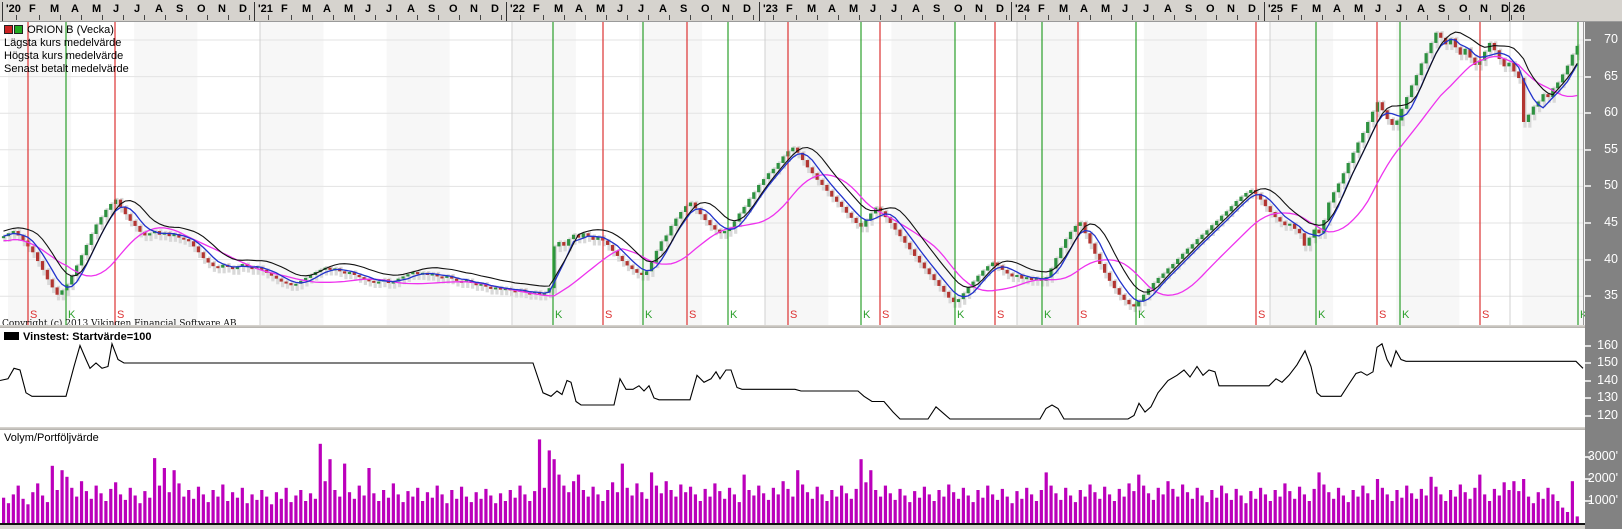 This screenshot has width=1622, height=529. What do you see at coordinates (87, 337) in the screenshot?
I see `profit-test-label: Vinstest: Startvärde=100` at bounding box center [87, 337].